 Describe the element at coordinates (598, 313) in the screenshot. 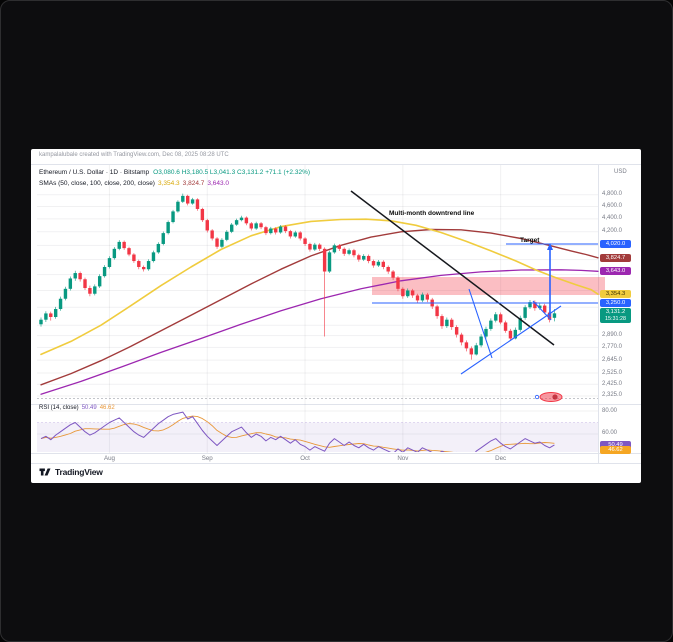

I see `axis-vertical-divider` at that location.